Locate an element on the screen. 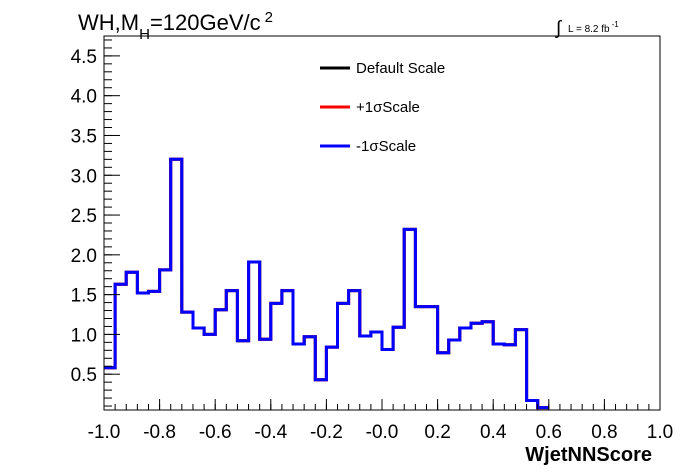  chart-title-main: WH,M is located at coordinates (108, 22).